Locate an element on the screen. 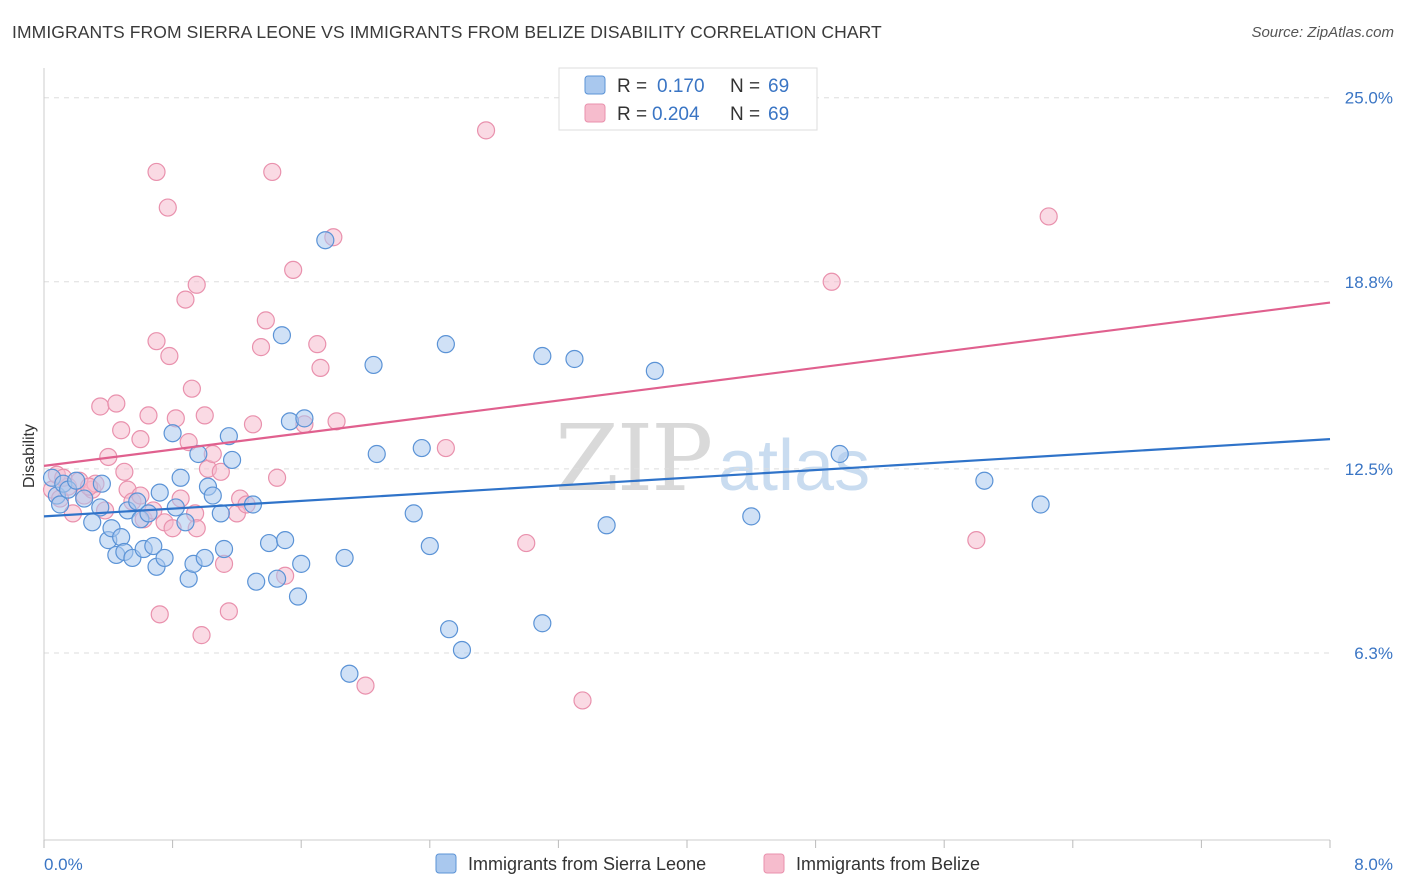  legend-swatch-blue is located at coordinates (595, 85).